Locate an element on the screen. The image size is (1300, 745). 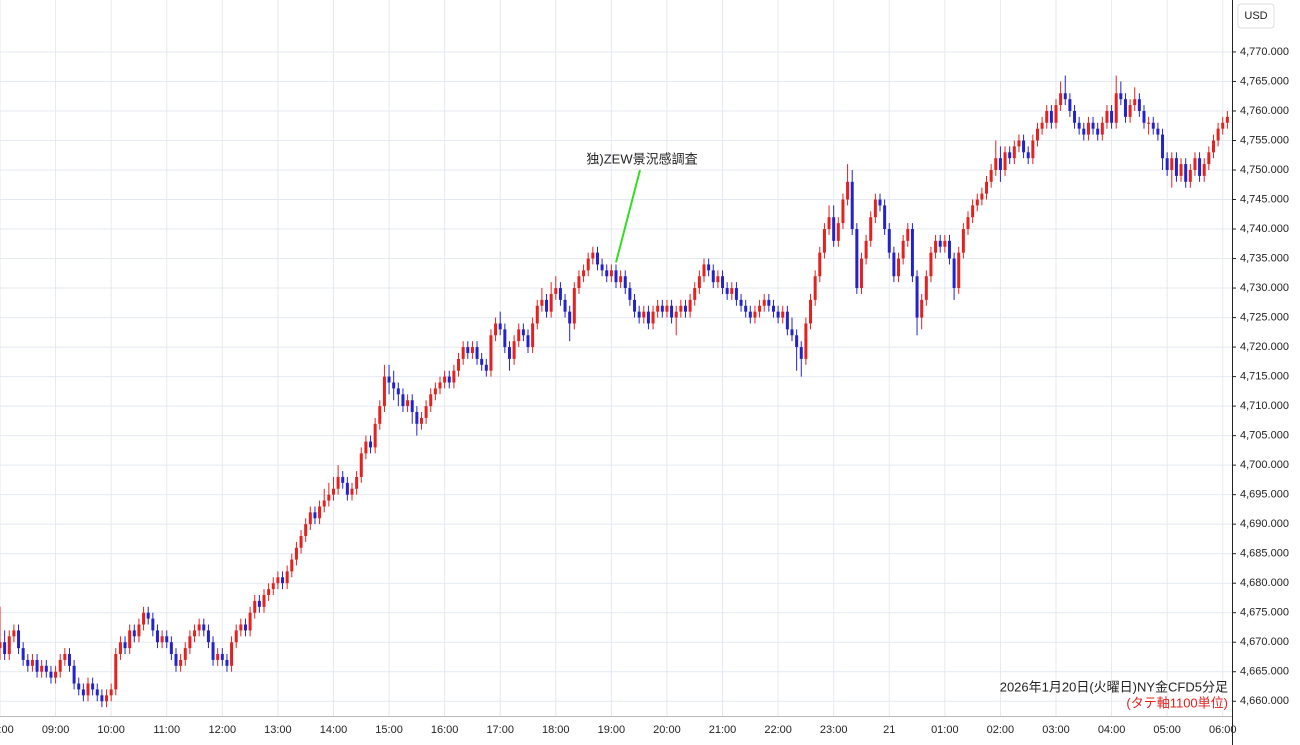
annotation-pointer is located at coordinates (628, 216).